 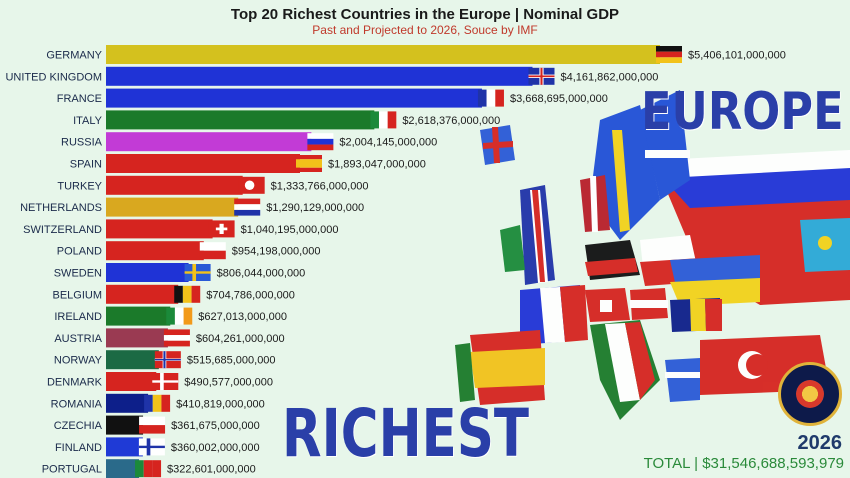 I want to click on flag-switzerland-icon, so click(x=221, y=229).